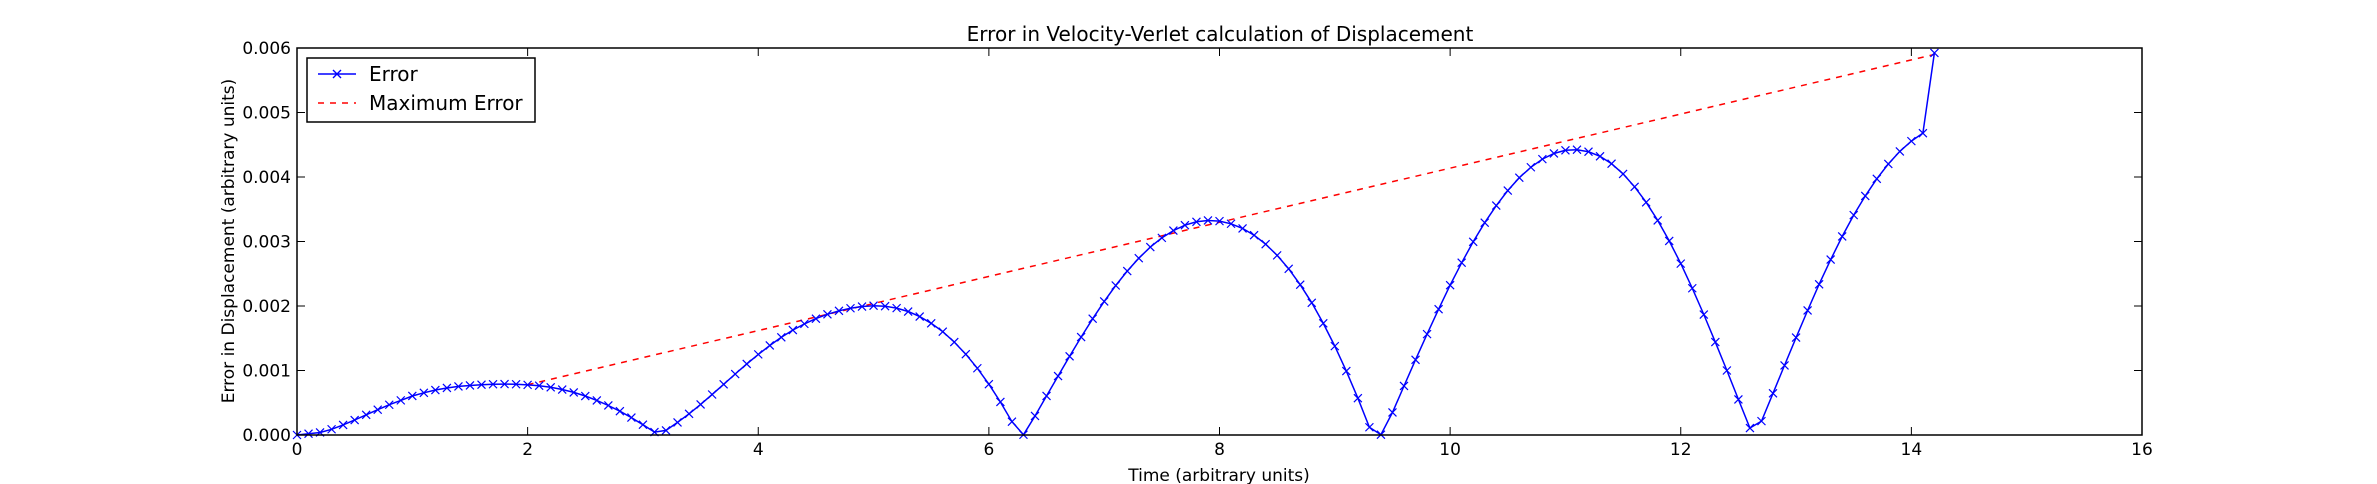 The width and height of the screenshot is (2377, 484). What do you see at coordinates (1218, 475) in the screenshot?
I see `x-axis-label: Time (arbitrary units)` at bounding box center [1218, 475].